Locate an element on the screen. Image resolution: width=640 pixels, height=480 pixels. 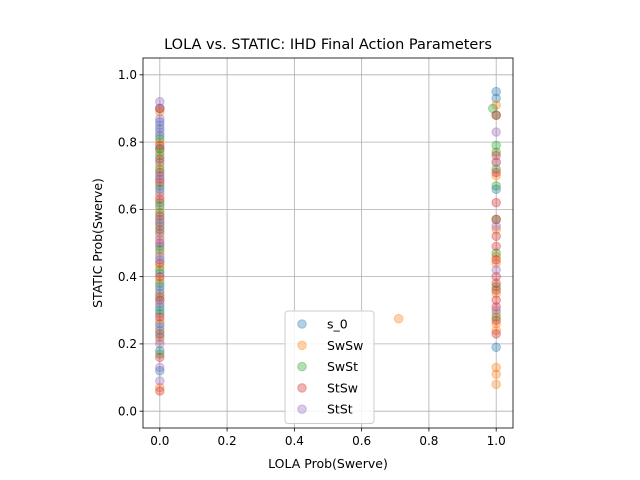
x-tick-label: 0.4 is located at coordinates (294, 441).